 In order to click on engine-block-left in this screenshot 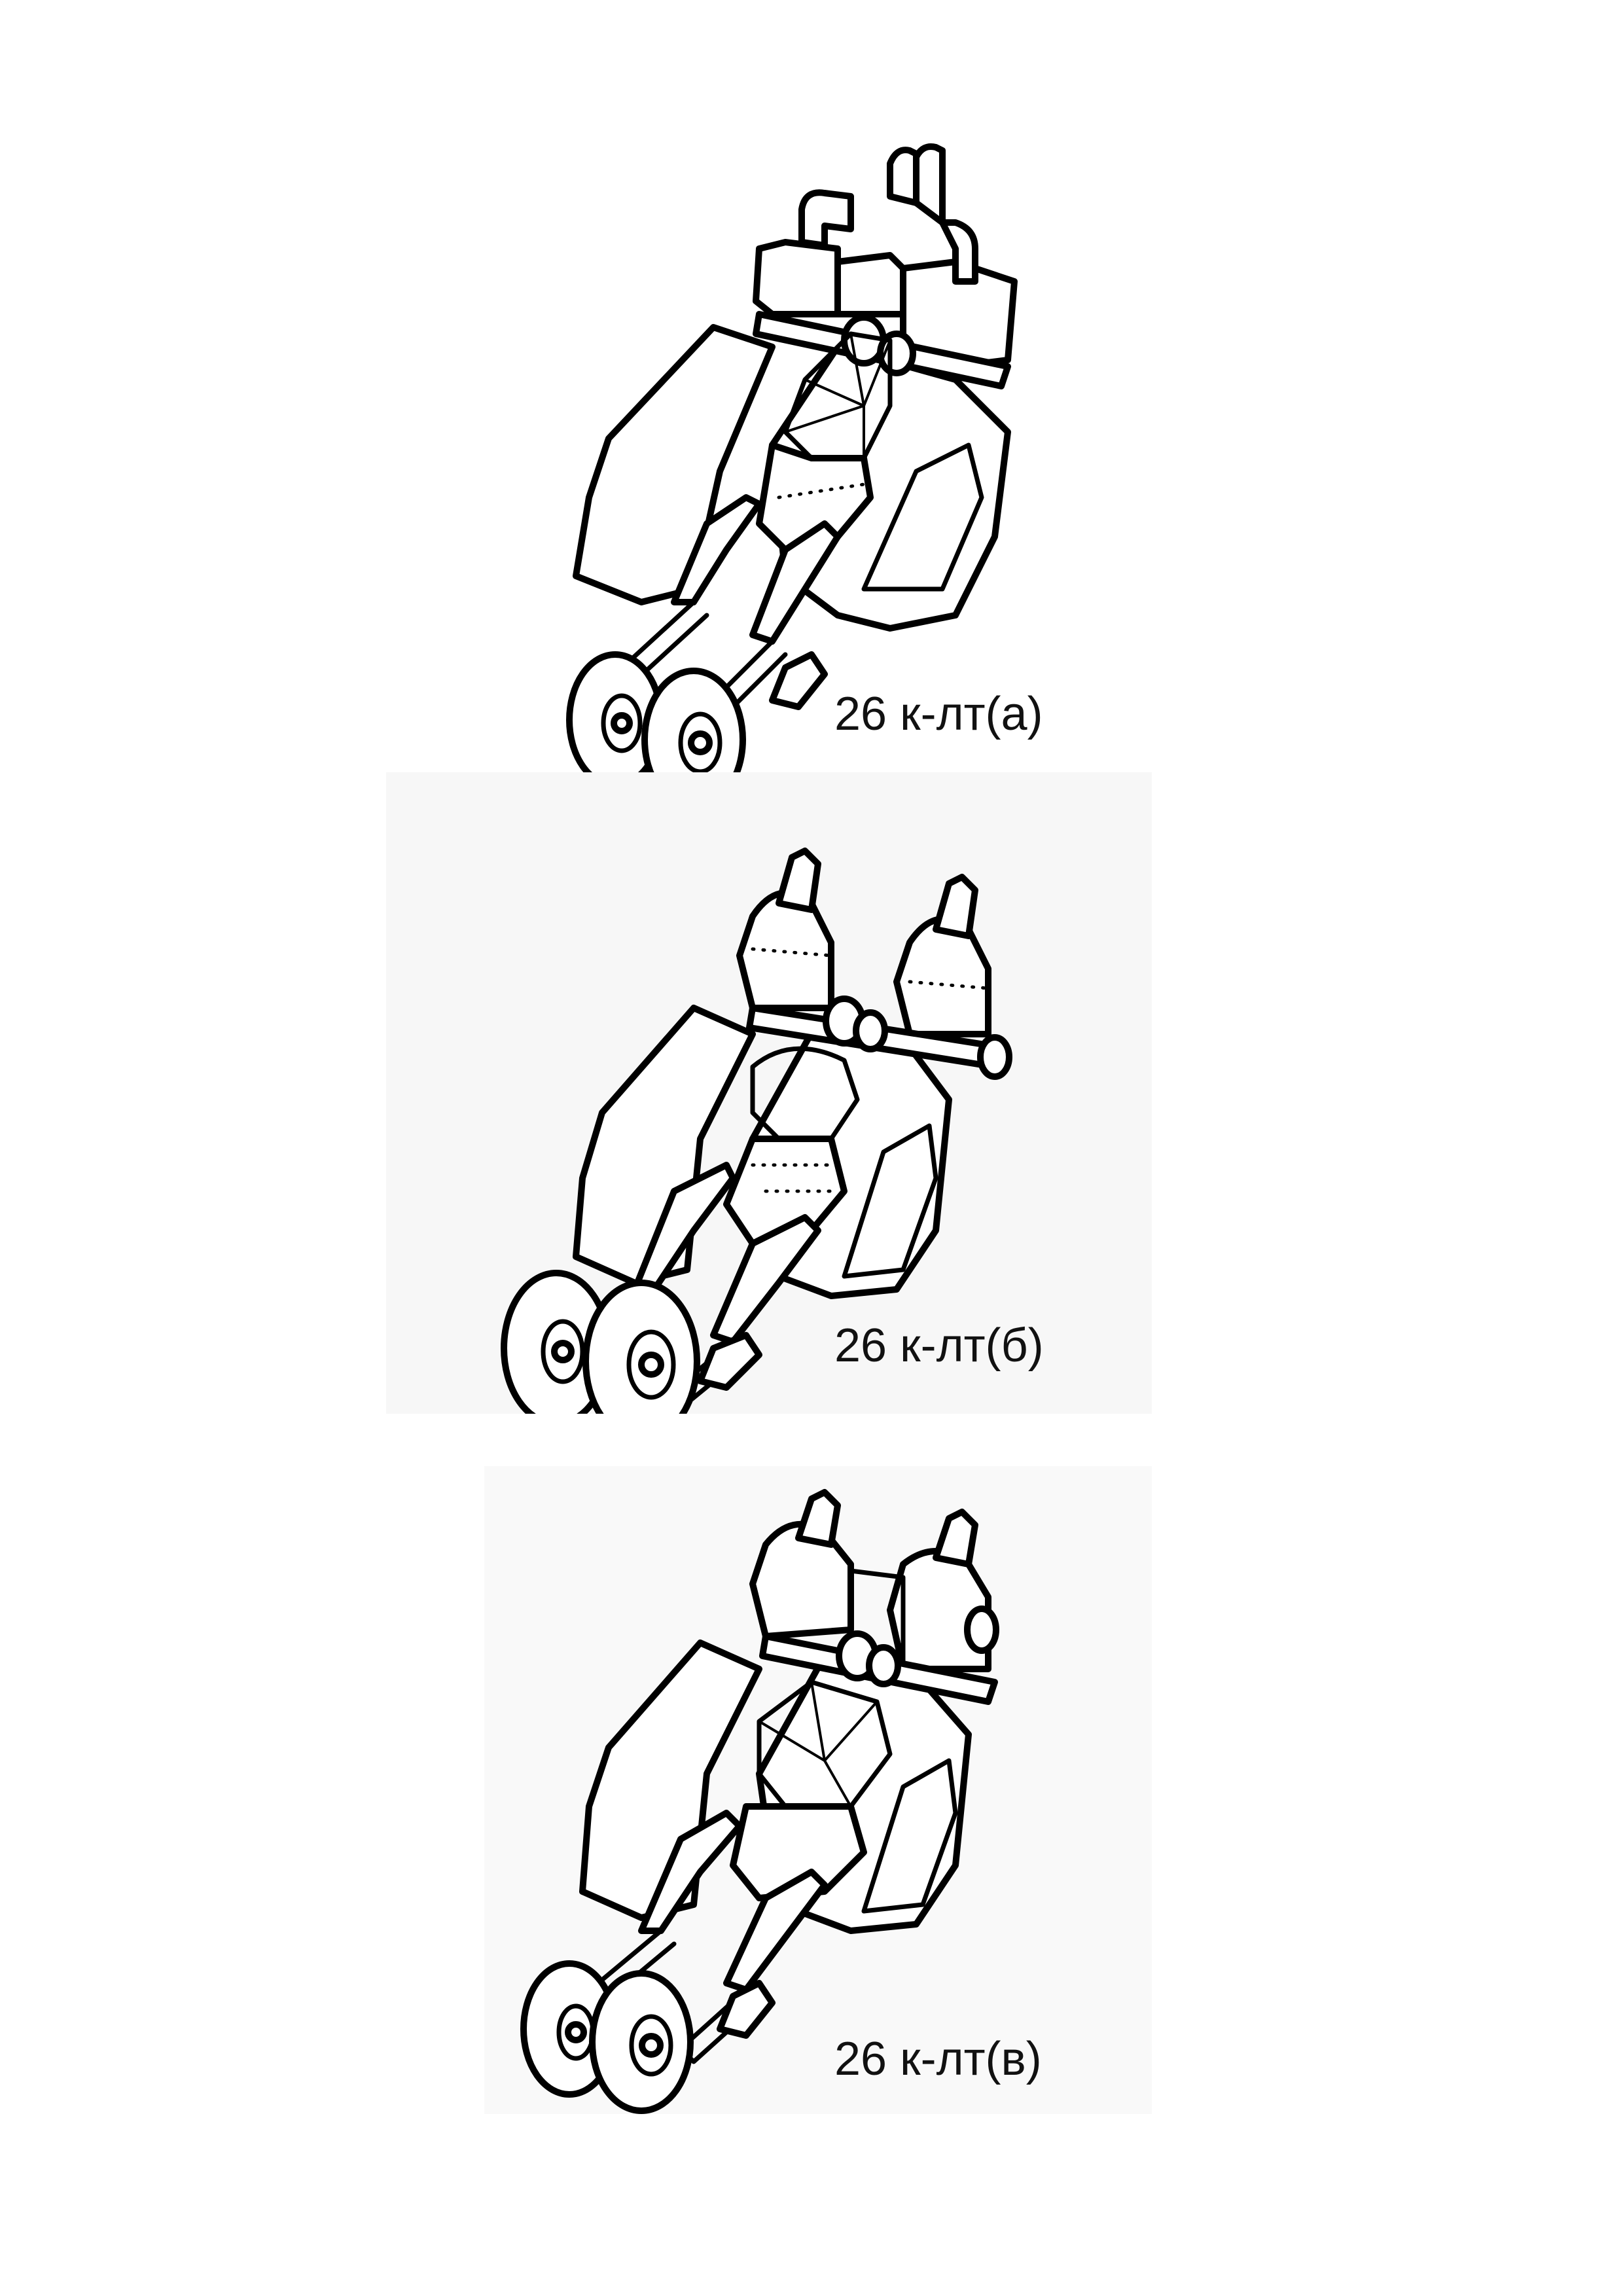, I will do `click(797, 278)`.